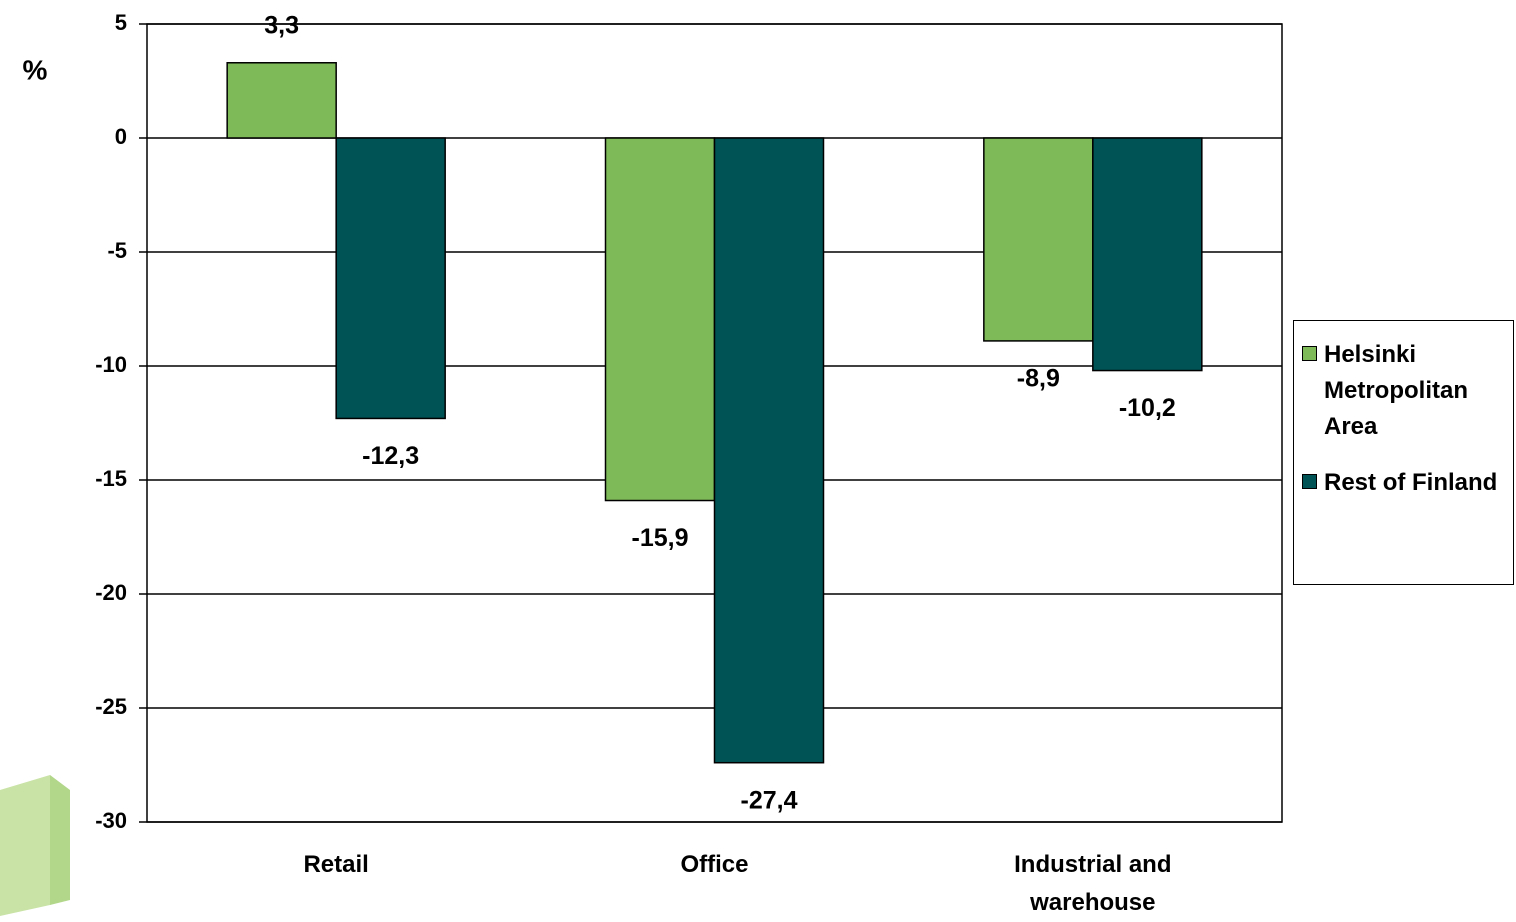  I want to click on legend-entry: Rest of Finland, so click(1405, 483).